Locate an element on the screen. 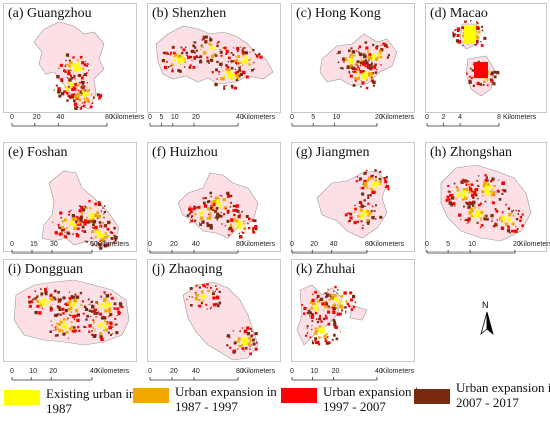 The height and width of the screenshot is (421, 550). scale-tick-label: 40 is located at coordinates (240, 117).